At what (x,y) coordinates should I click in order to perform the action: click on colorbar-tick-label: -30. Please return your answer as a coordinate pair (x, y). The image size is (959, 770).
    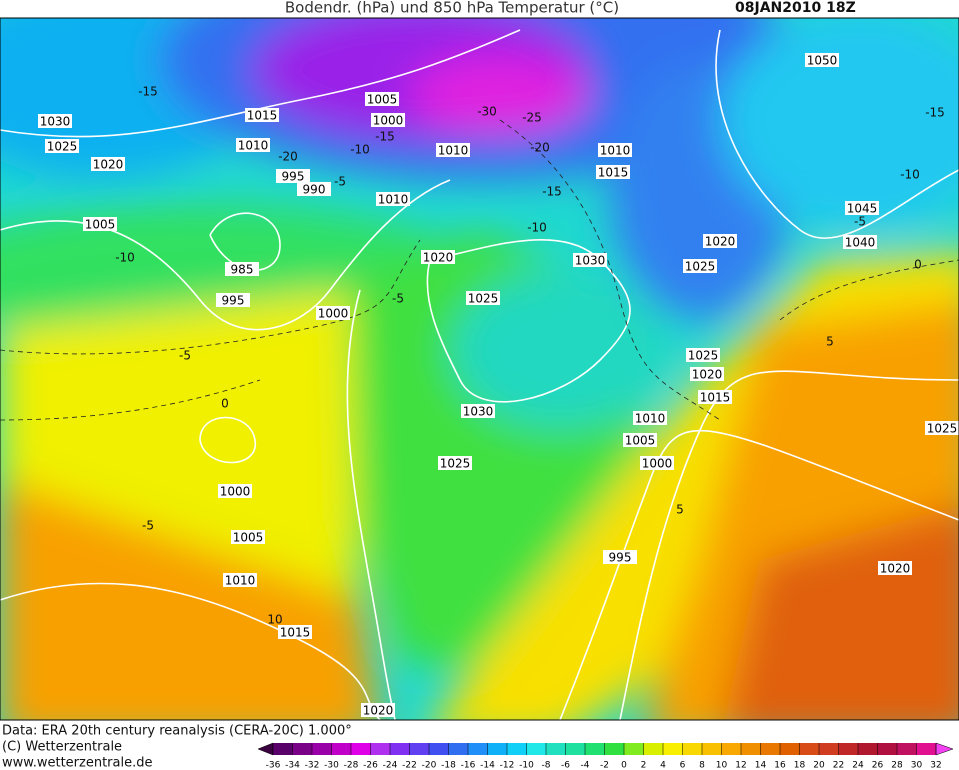
    Looking at the image, I should click on (331, 765).